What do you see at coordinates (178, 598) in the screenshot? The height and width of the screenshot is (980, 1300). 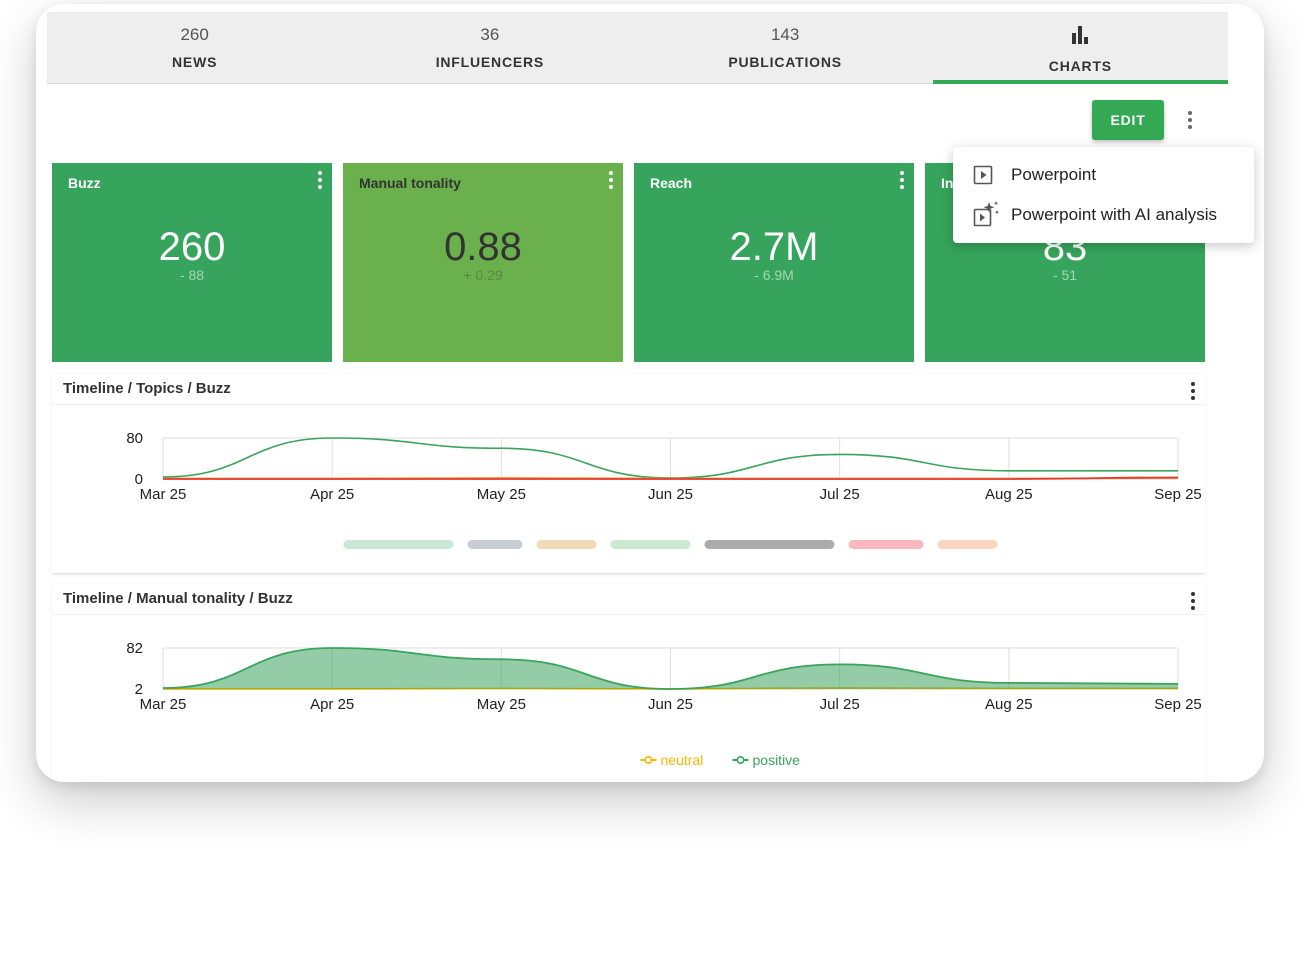 I see `panel-title: Timeline / Manual tonality / Buzz` at bounding box center [178, 598].